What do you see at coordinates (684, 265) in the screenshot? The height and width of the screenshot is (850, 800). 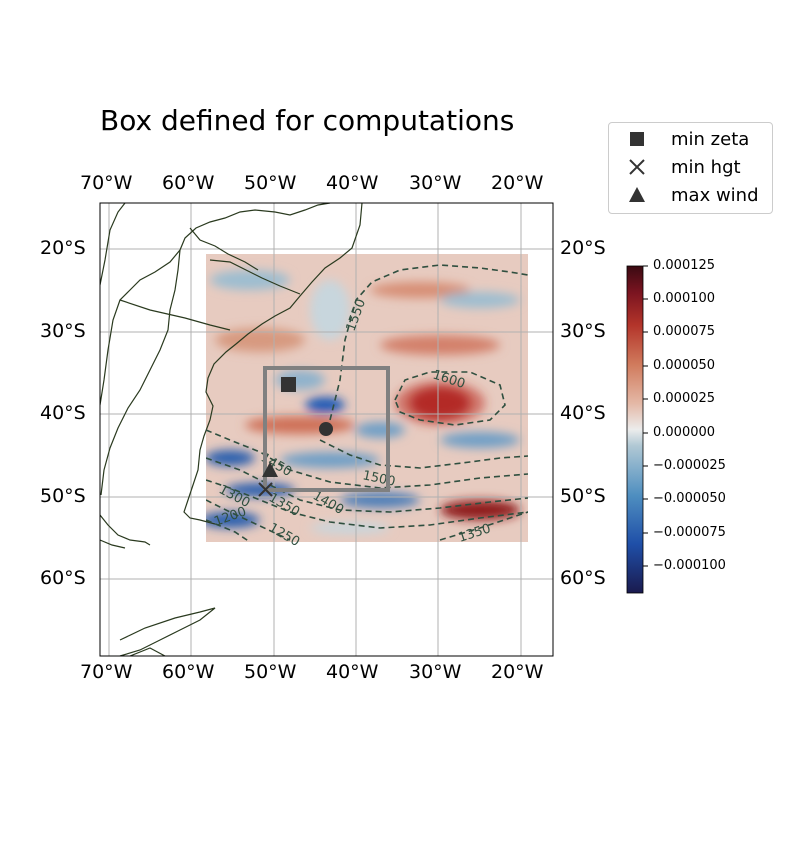 I see `colorbar-tick-label: 0.000125` at bounding box center [684, 265].